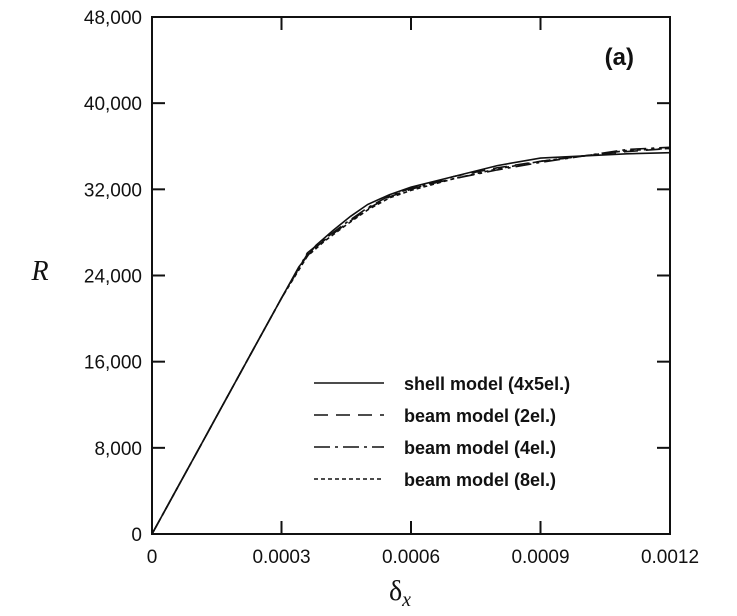 This screenshot has width=737, height=616. I want to click on y-tick-label: 0, so click(136, 535).